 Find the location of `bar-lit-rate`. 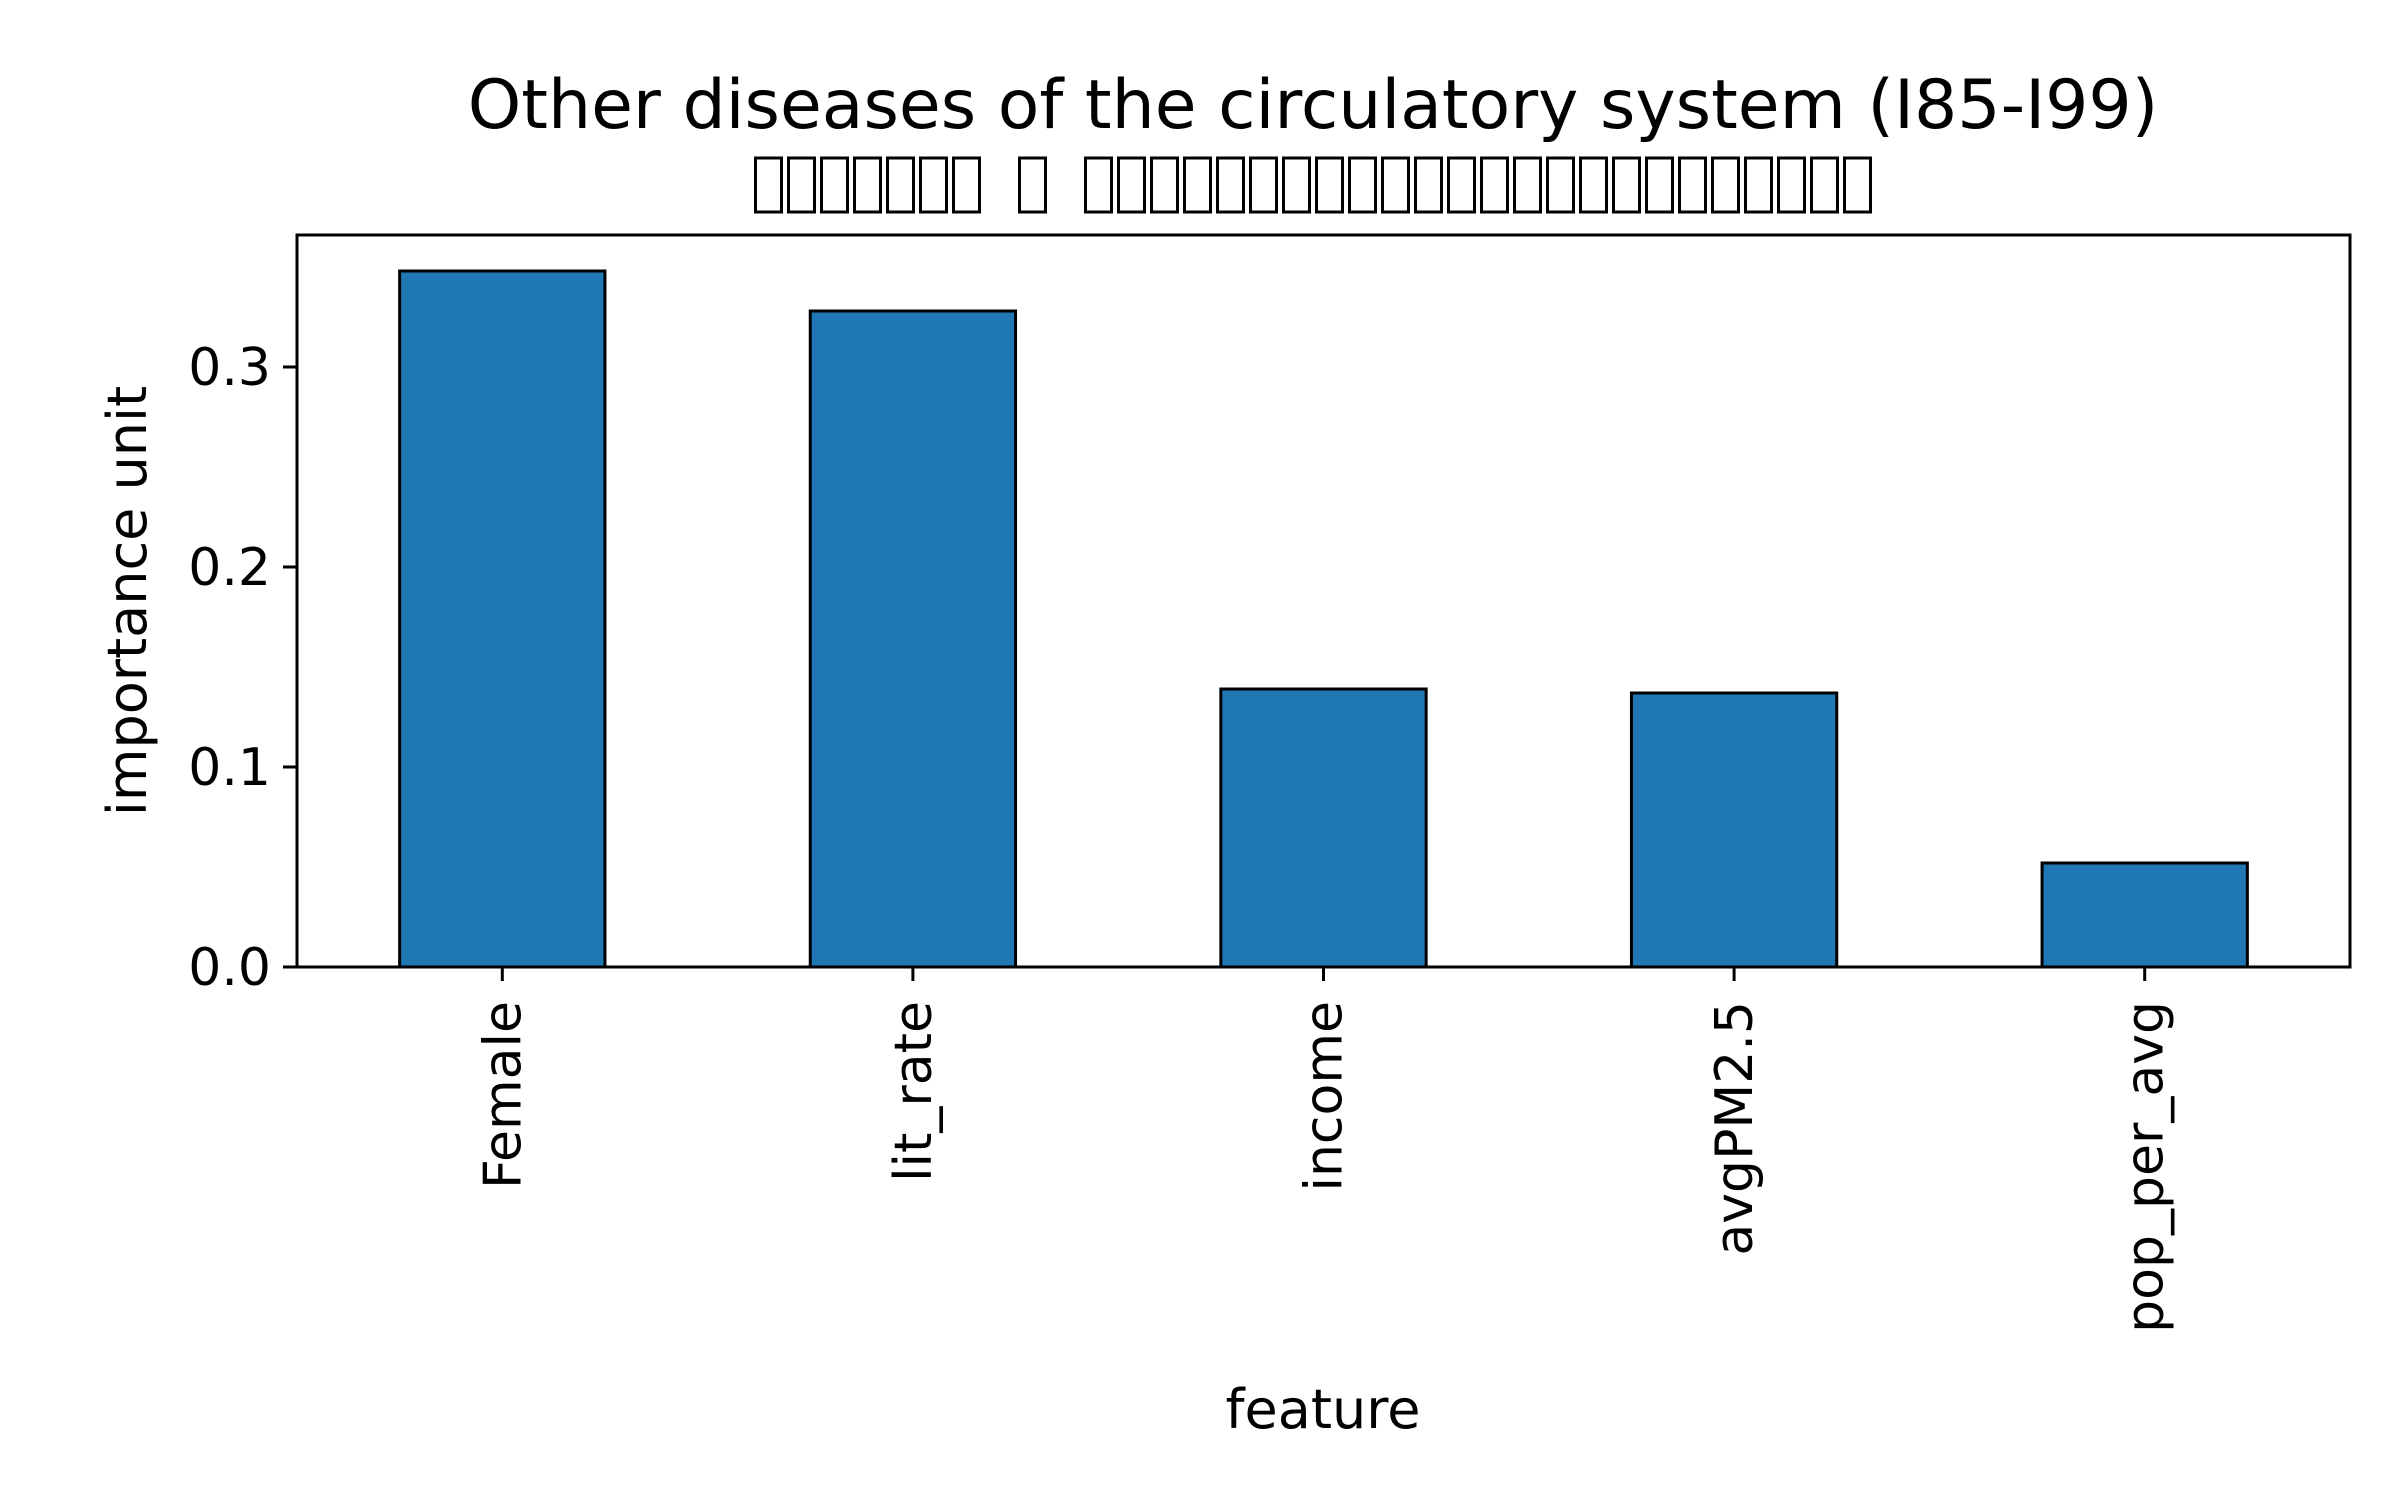

bar-lit-rate is located at coordinates (913, 639).